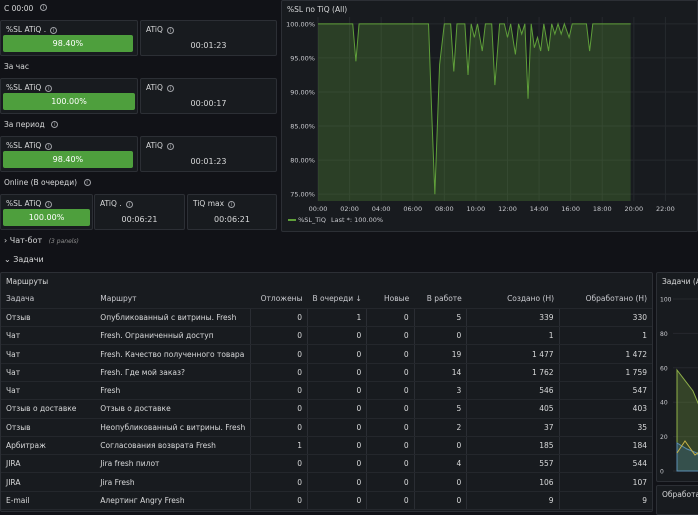 Image resolution: width=698 pixels, height=515 pixels. Describe the element at coordinates (63, 241) in the screenshot. I see `chatbot-panel-count: (3 panels)` at that location.